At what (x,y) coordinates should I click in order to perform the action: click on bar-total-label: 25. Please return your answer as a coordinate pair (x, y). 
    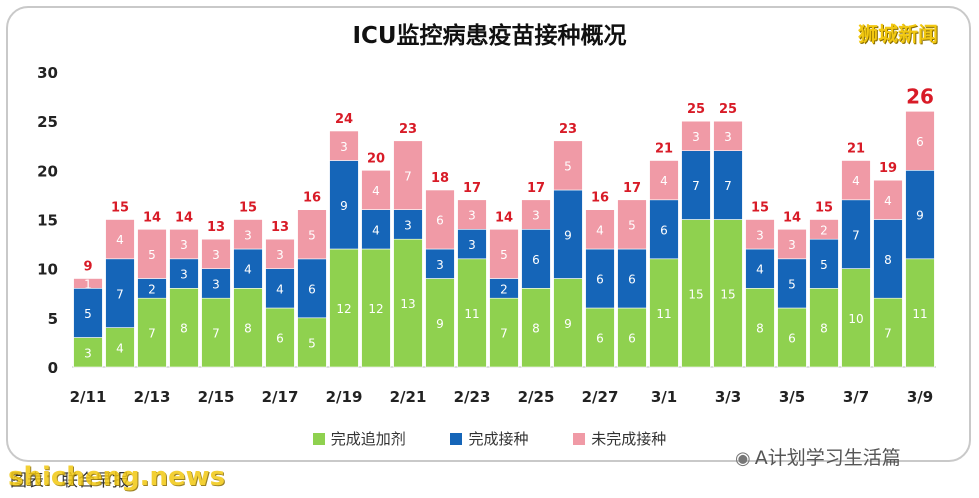
    Looking at the image, I should click on (696, 109).